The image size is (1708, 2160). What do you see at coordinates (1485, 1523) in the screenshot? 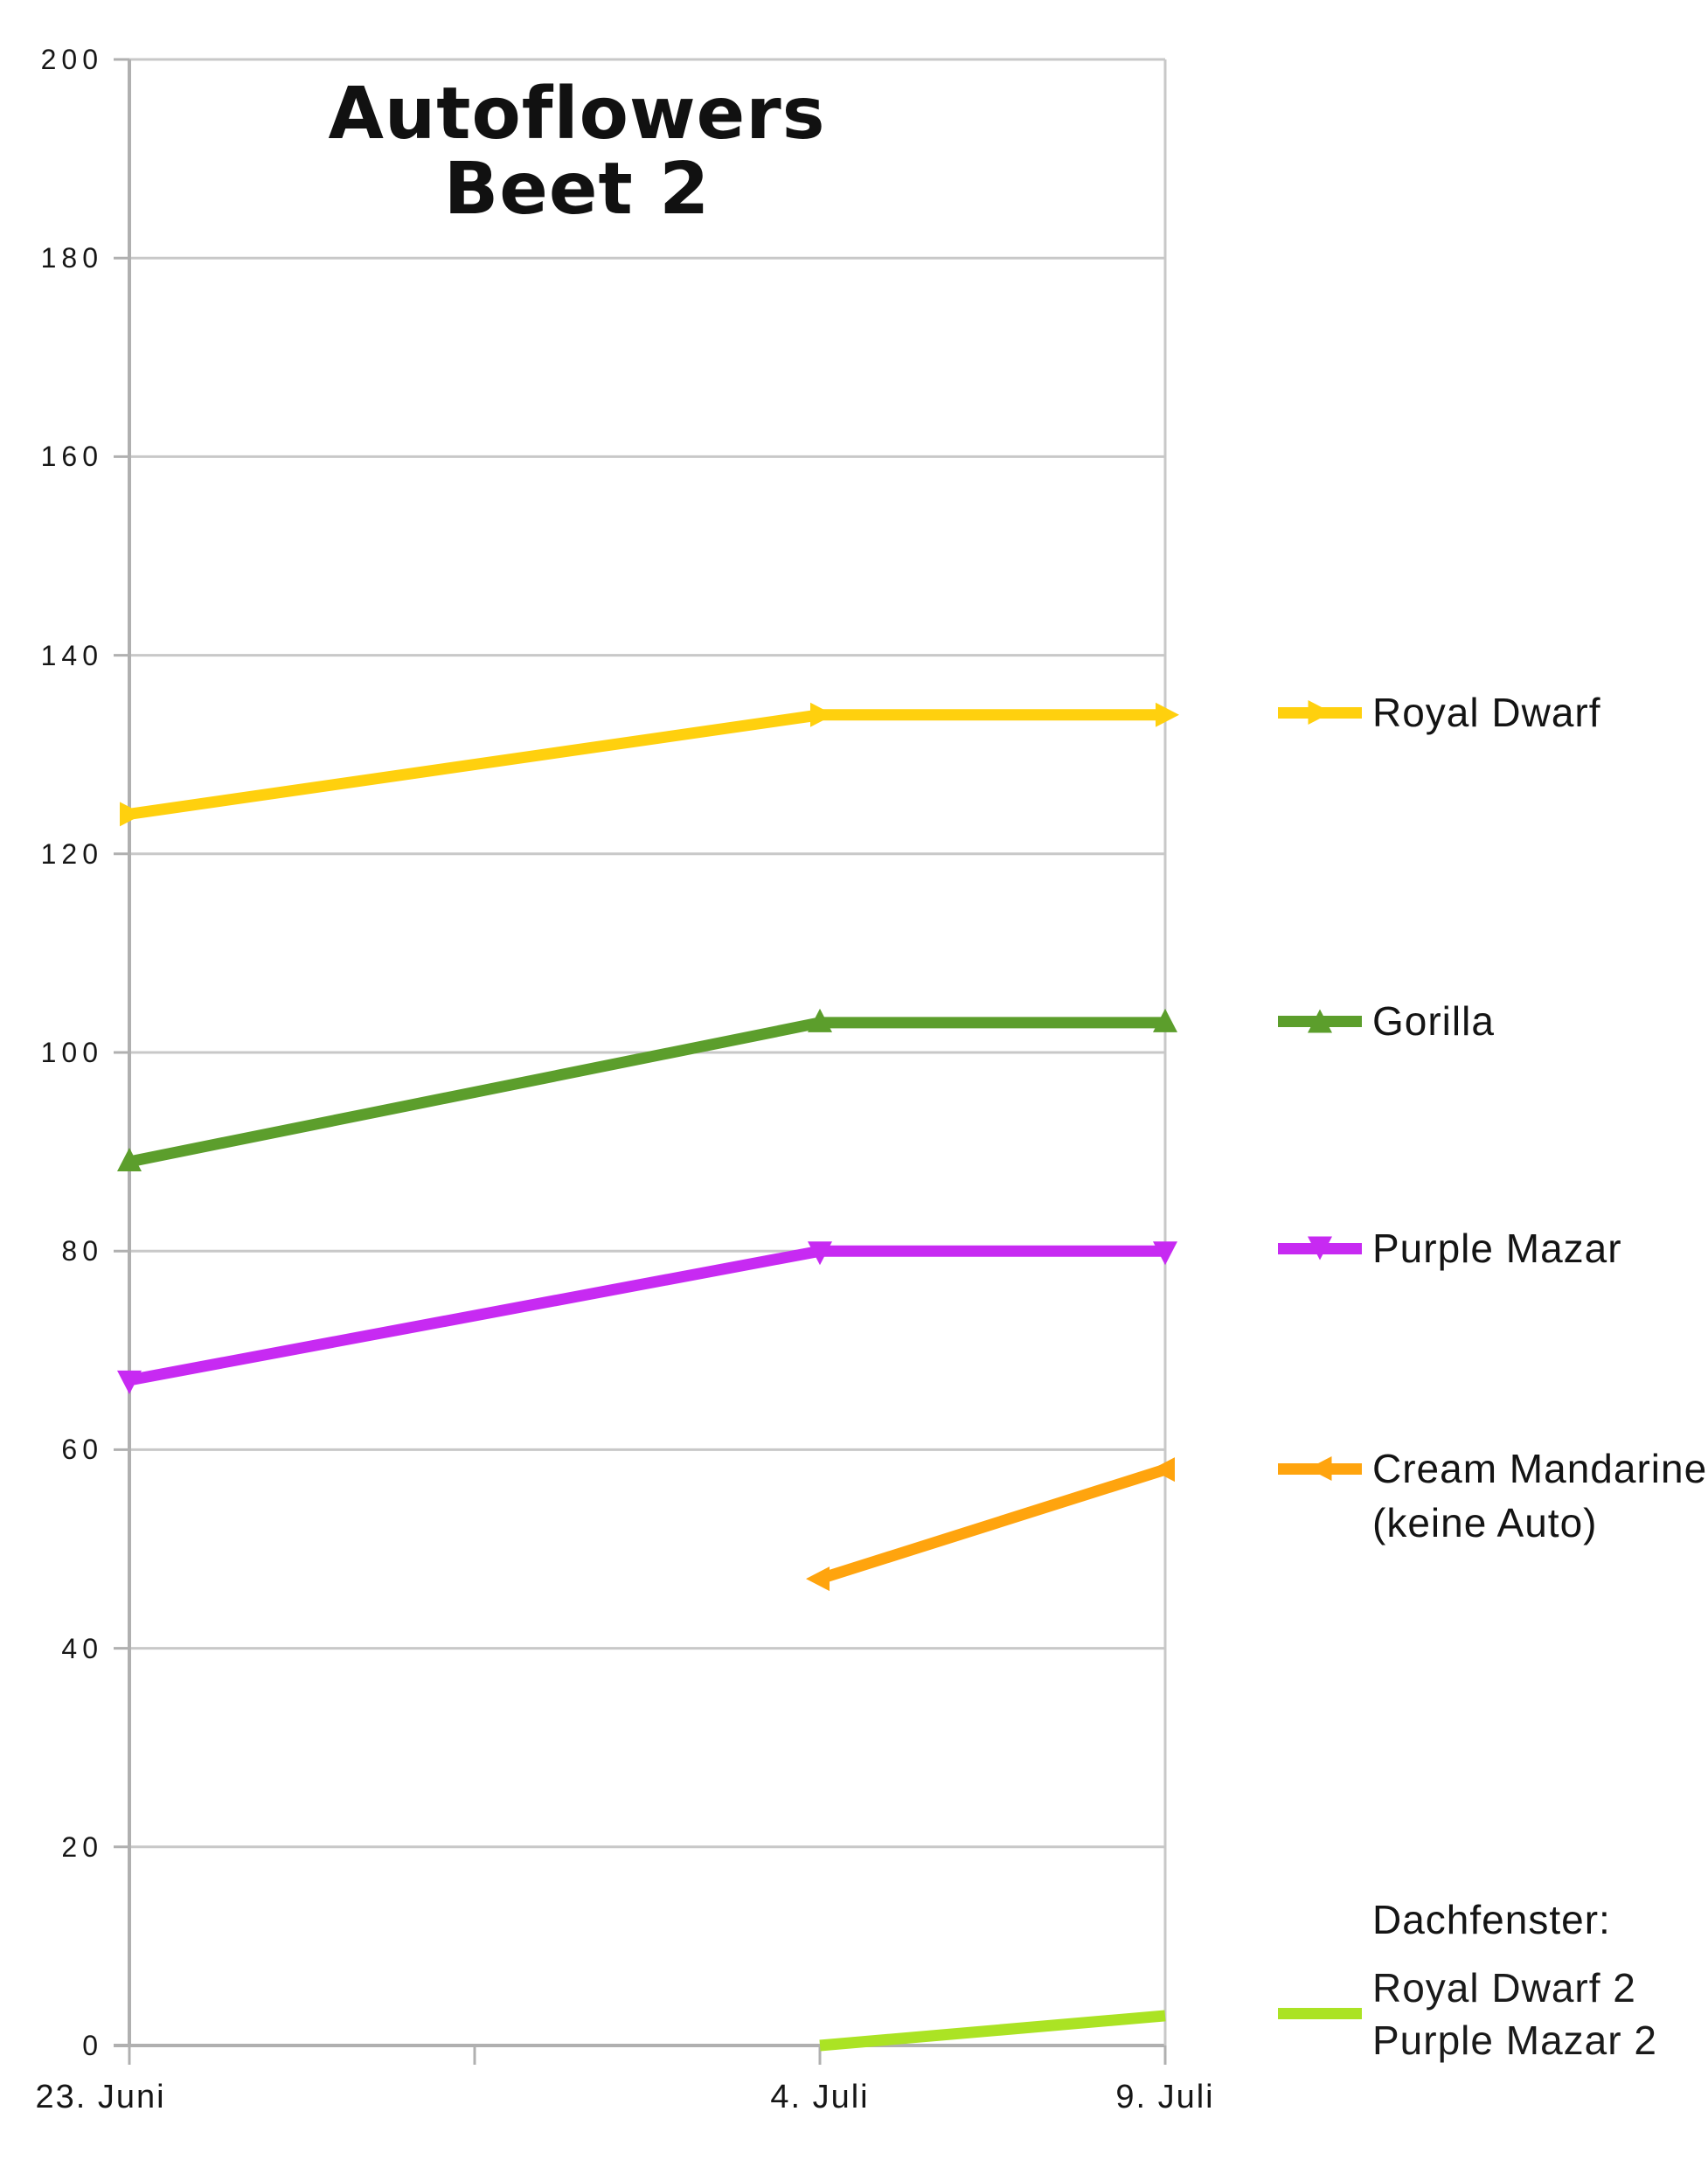
I see `legend-label-cream-mandarine-2: (keine Auto)` at bounding box center [1485, 1523].